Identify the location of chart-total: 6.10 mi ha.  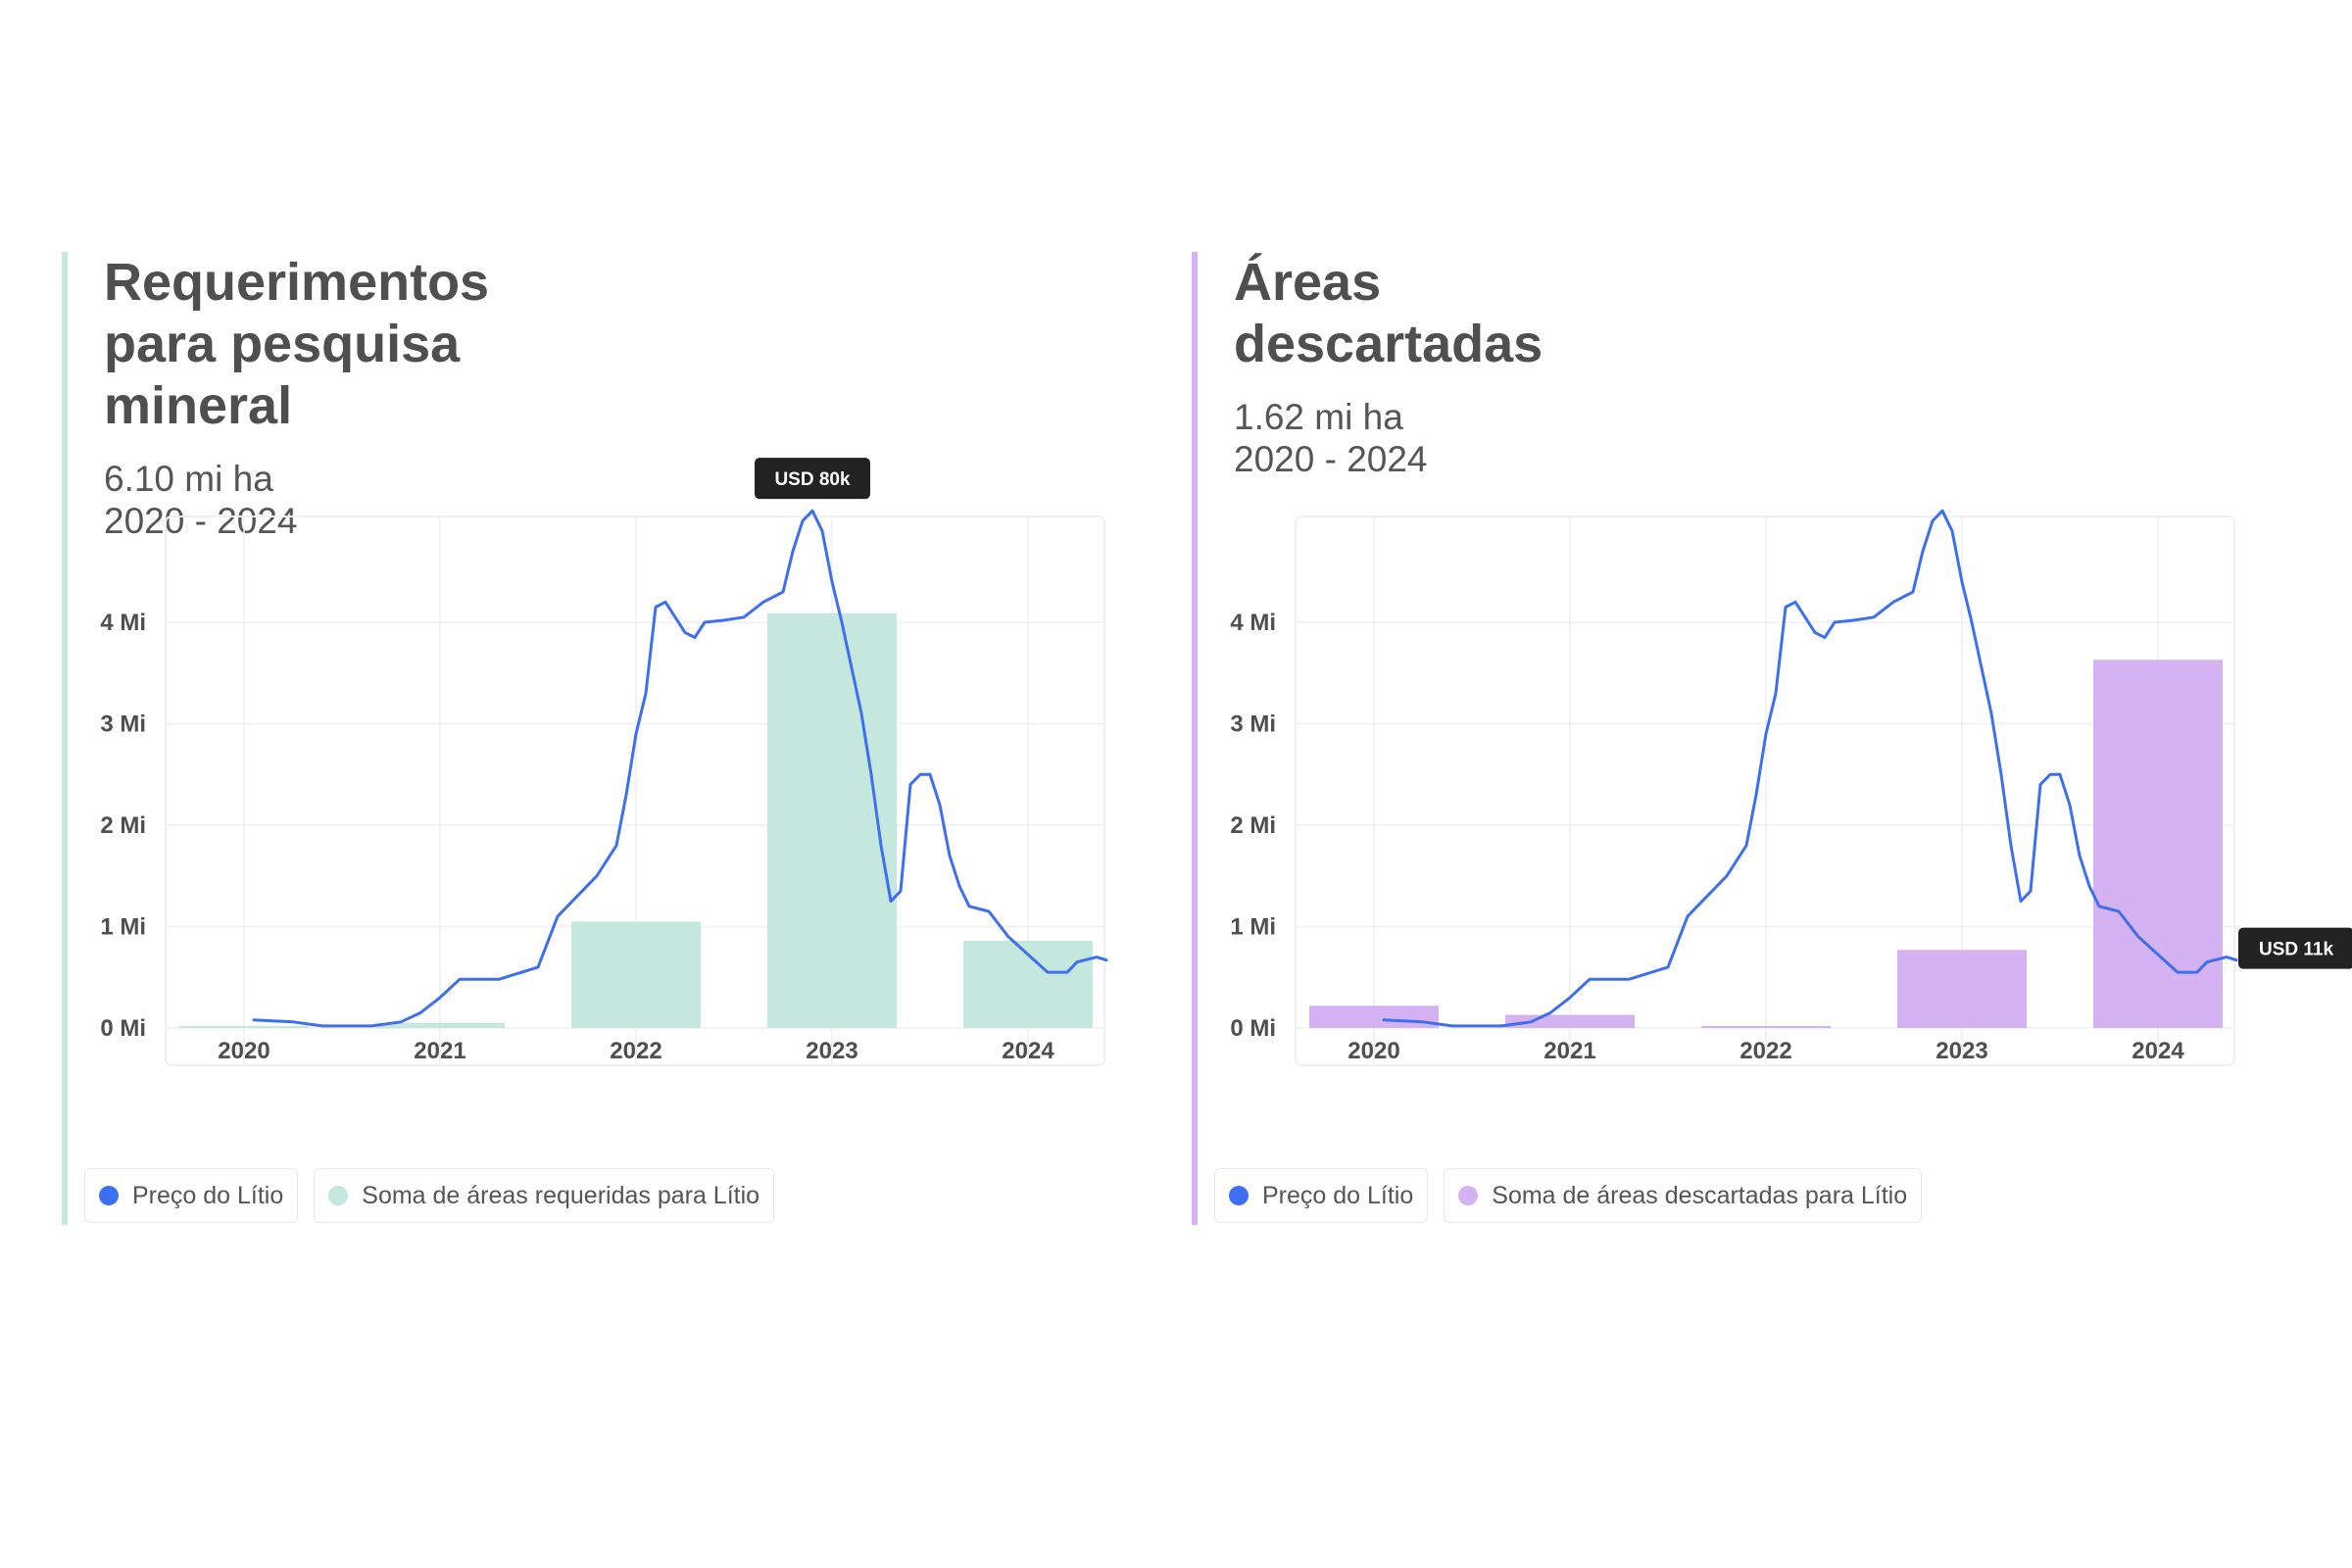
(188, 479).